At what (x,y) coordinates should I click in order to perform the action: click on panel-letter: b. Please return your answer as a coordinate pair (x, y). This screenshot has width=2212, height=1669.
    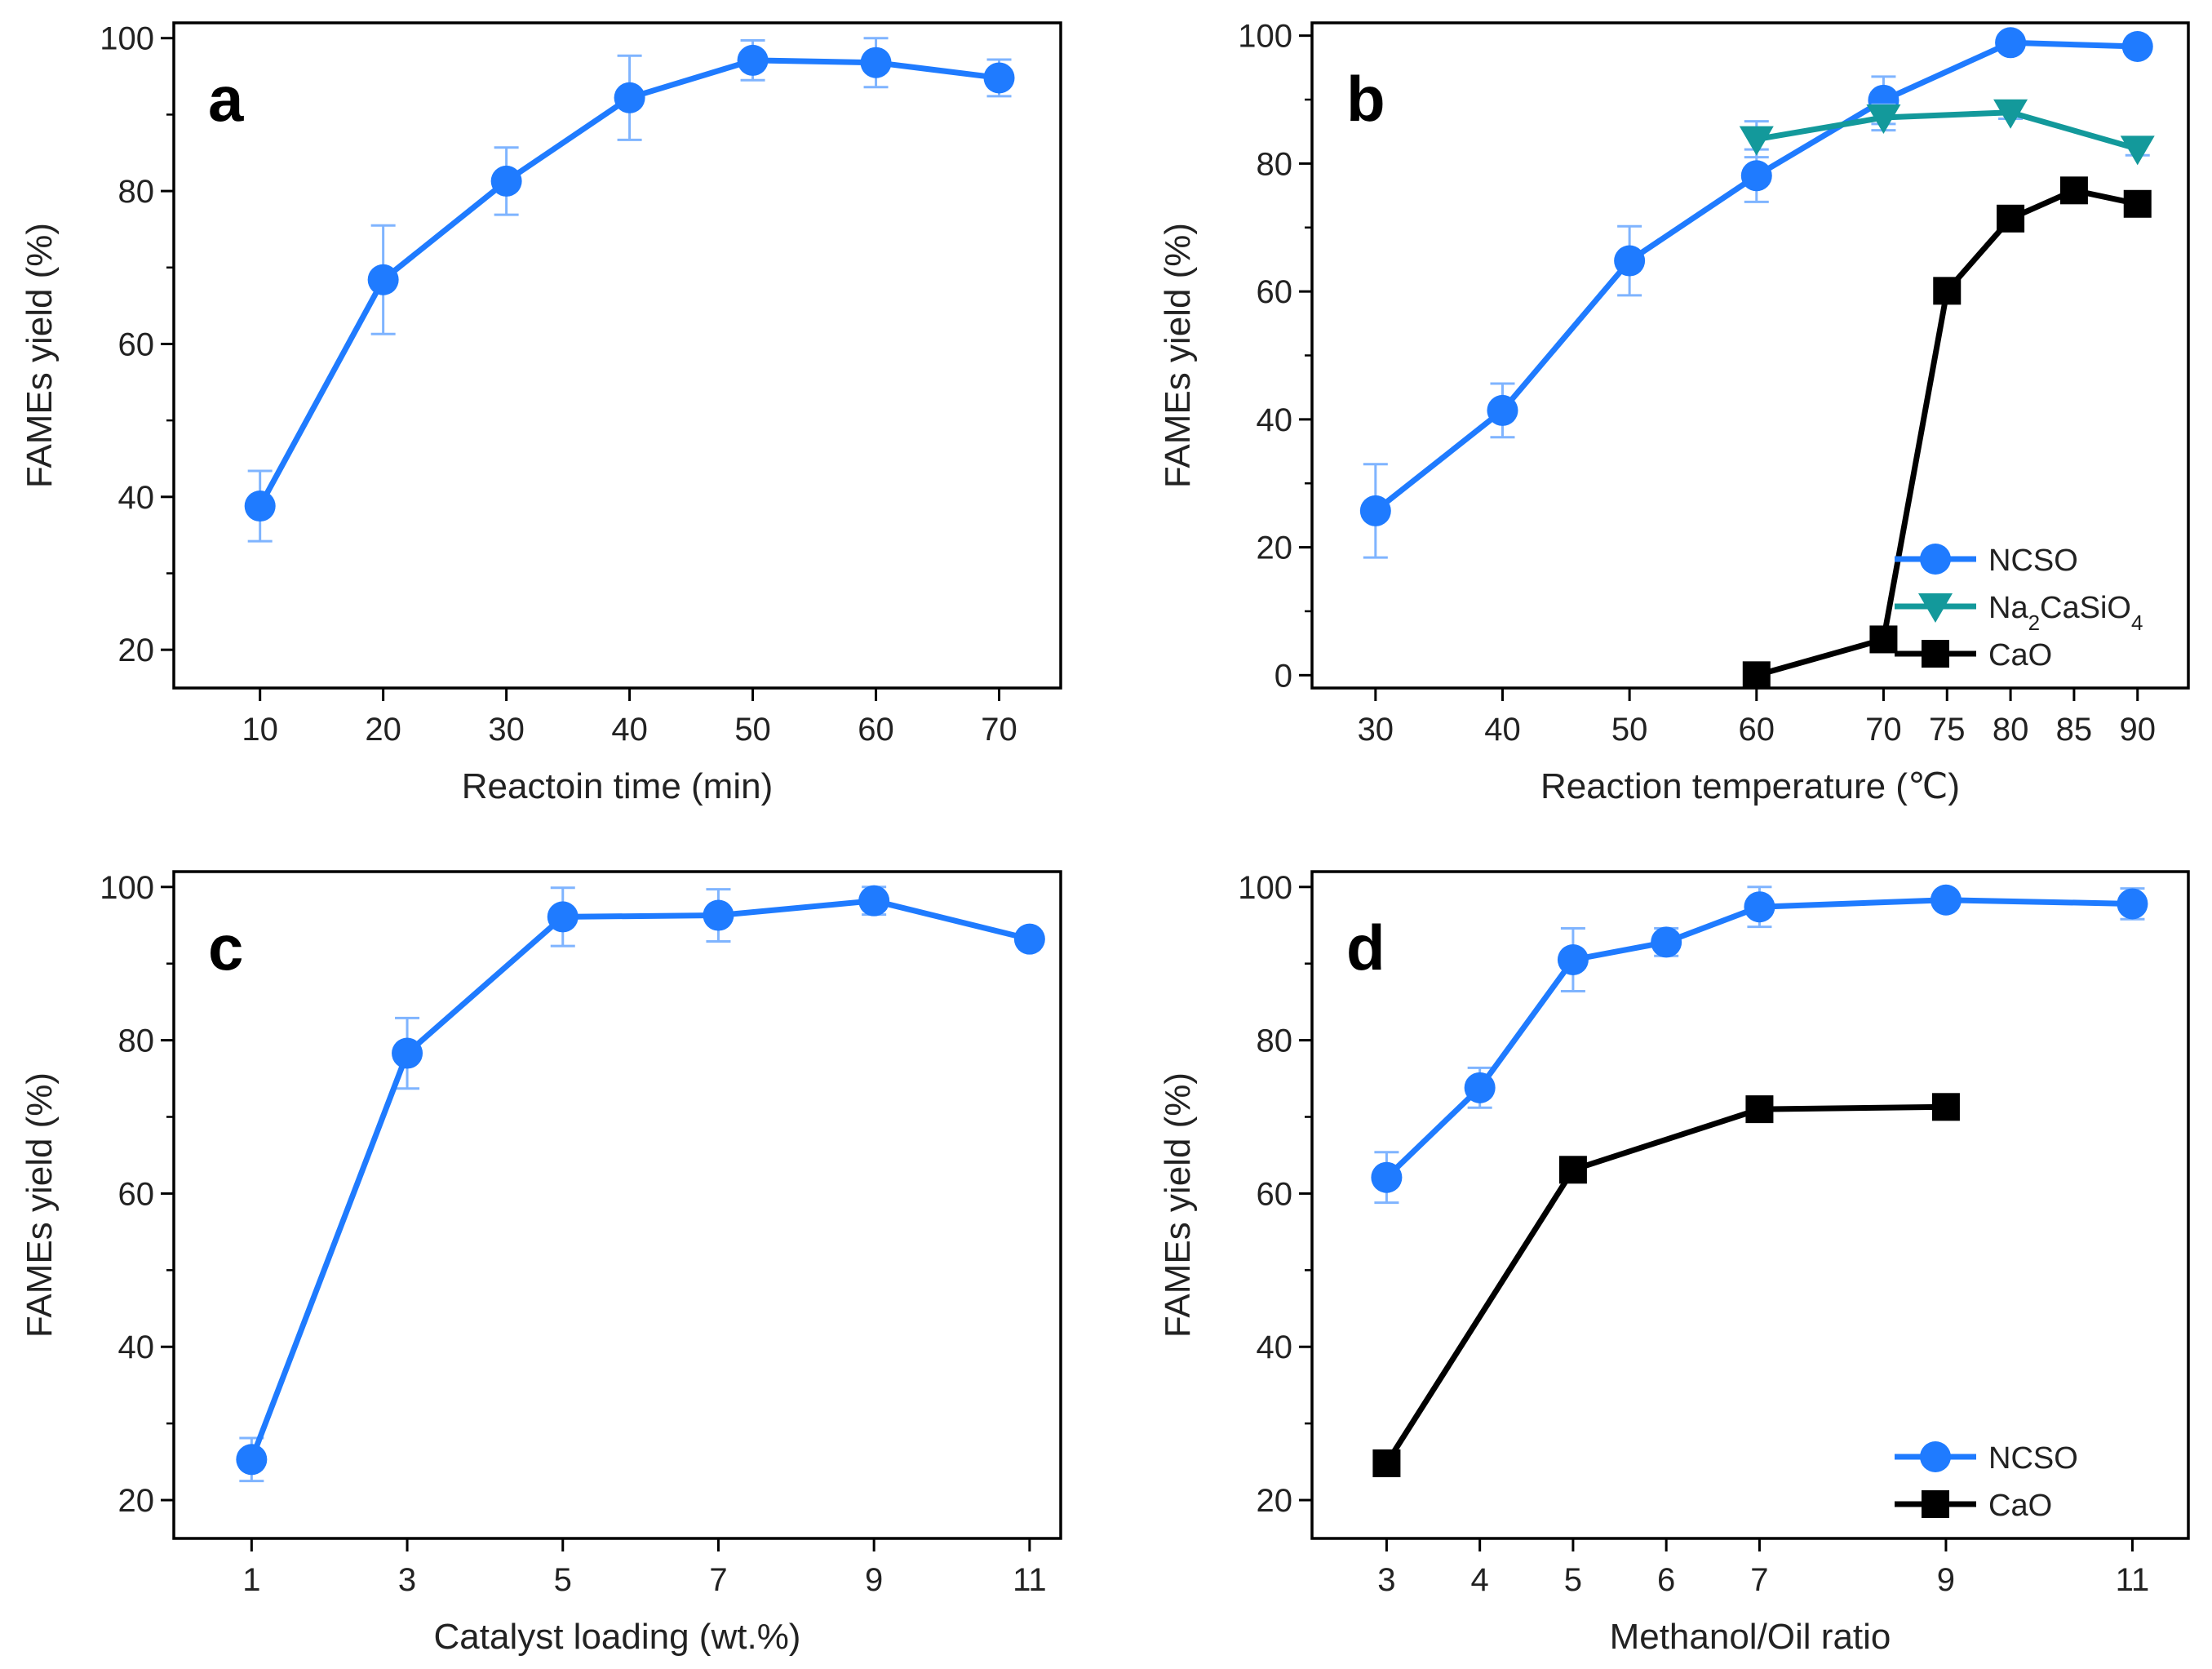
    Looking at the image, I should click on (1365, 99).